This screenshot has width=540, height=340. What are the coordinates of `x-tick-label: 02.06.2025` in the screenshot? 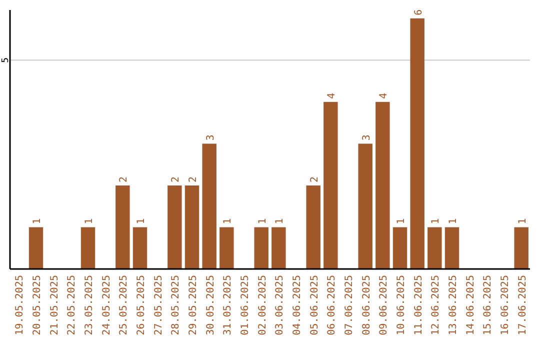 It's located at (262, 305).